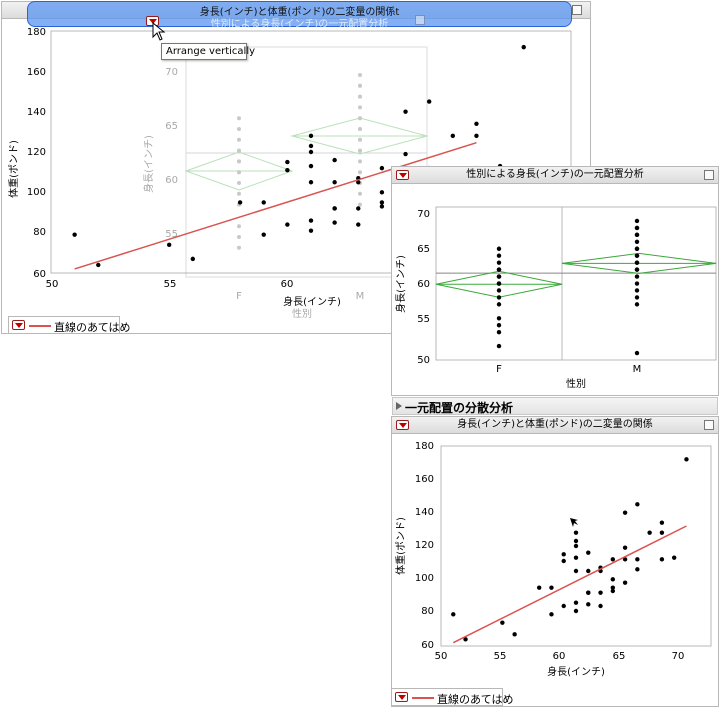 This screenshot has height=710, width=721. I want to click on bivariate-y-tick: 120, so click(424, 545).